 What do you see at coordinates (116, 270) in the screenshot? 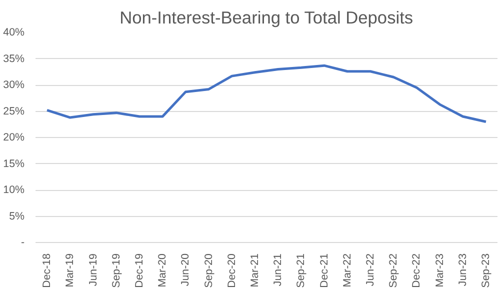
I see `x-tick-label: Sep-19` at bounding box center [116, 270].